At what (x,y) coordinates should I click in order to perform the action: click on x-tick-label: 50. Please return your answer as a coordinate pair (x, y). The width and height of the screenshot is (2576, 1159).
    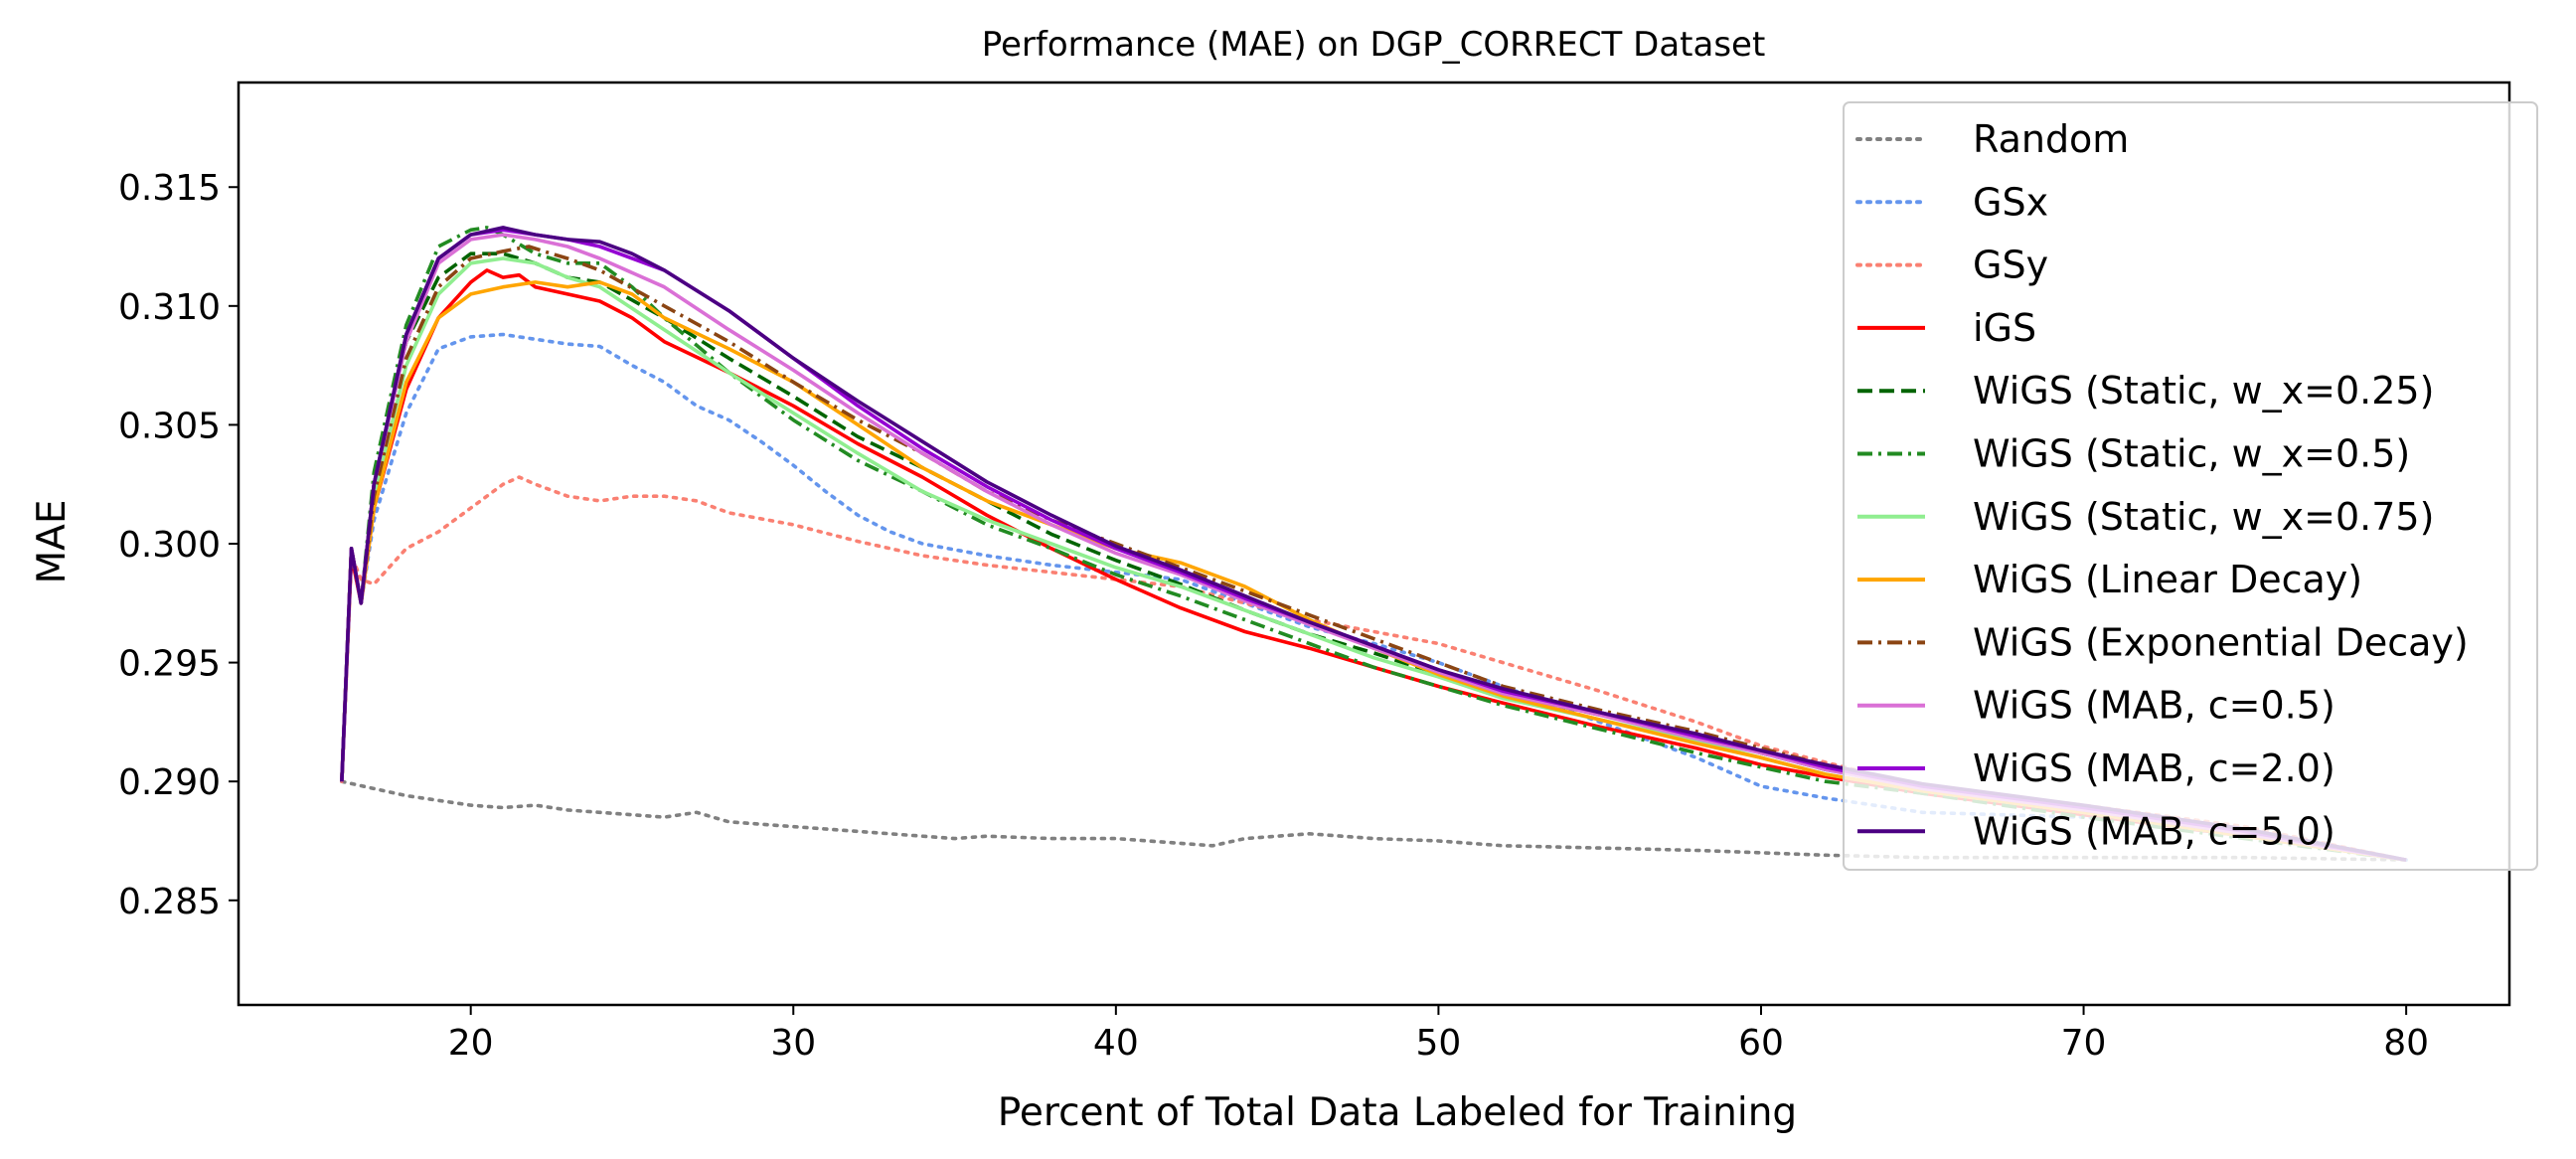
    Looking at the image, I should click on (1439, 1043).